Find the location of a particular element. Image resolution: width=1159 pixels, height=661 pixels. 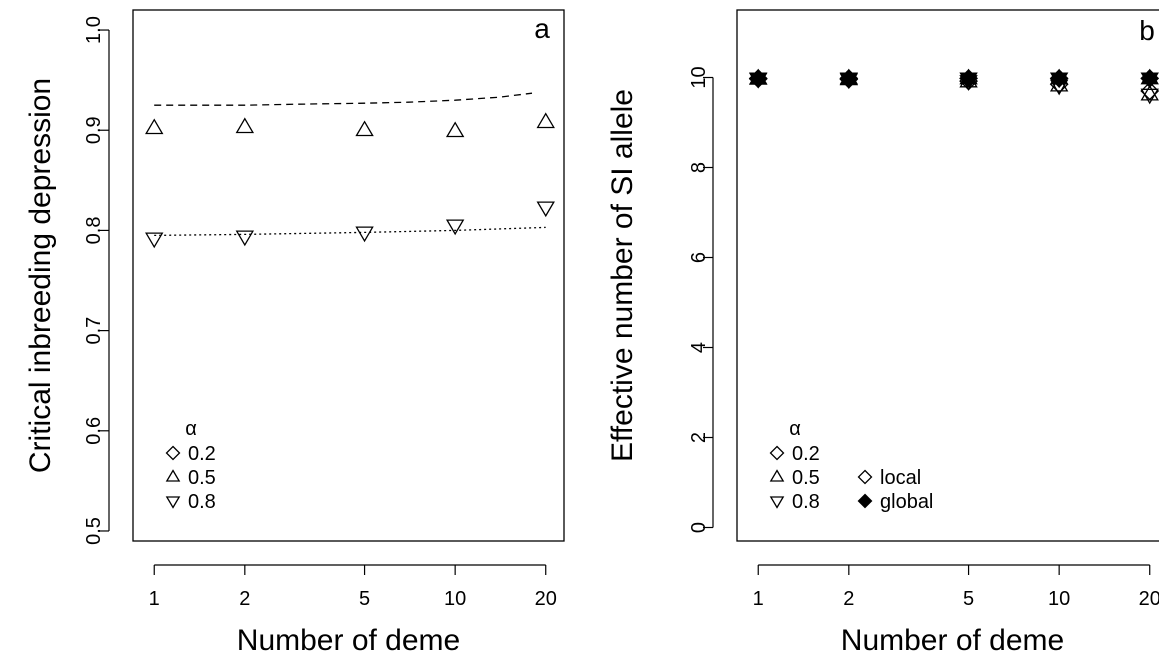

legend-label: global is located at coordinates (906, 502).